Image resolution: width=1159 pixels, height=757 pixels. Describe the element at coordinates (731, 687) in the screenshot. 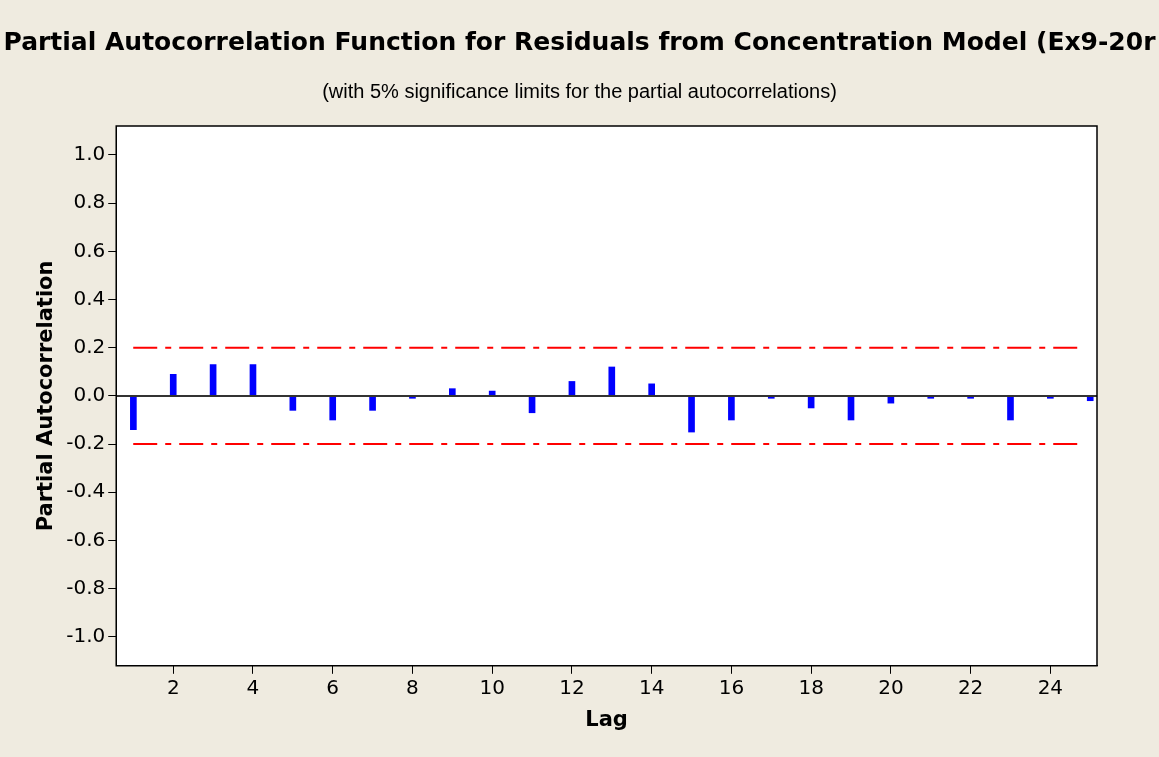

I see `x-tick-label: 16` at that location.